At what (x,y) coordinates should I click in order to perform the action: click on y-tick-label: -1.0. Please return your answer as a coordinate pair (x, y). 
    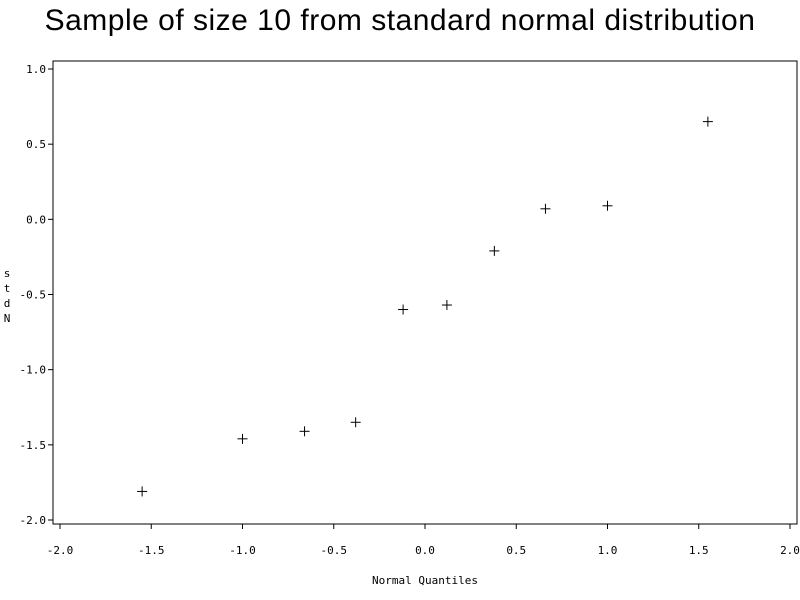
    Looking at the image, I should click on (33, 370).